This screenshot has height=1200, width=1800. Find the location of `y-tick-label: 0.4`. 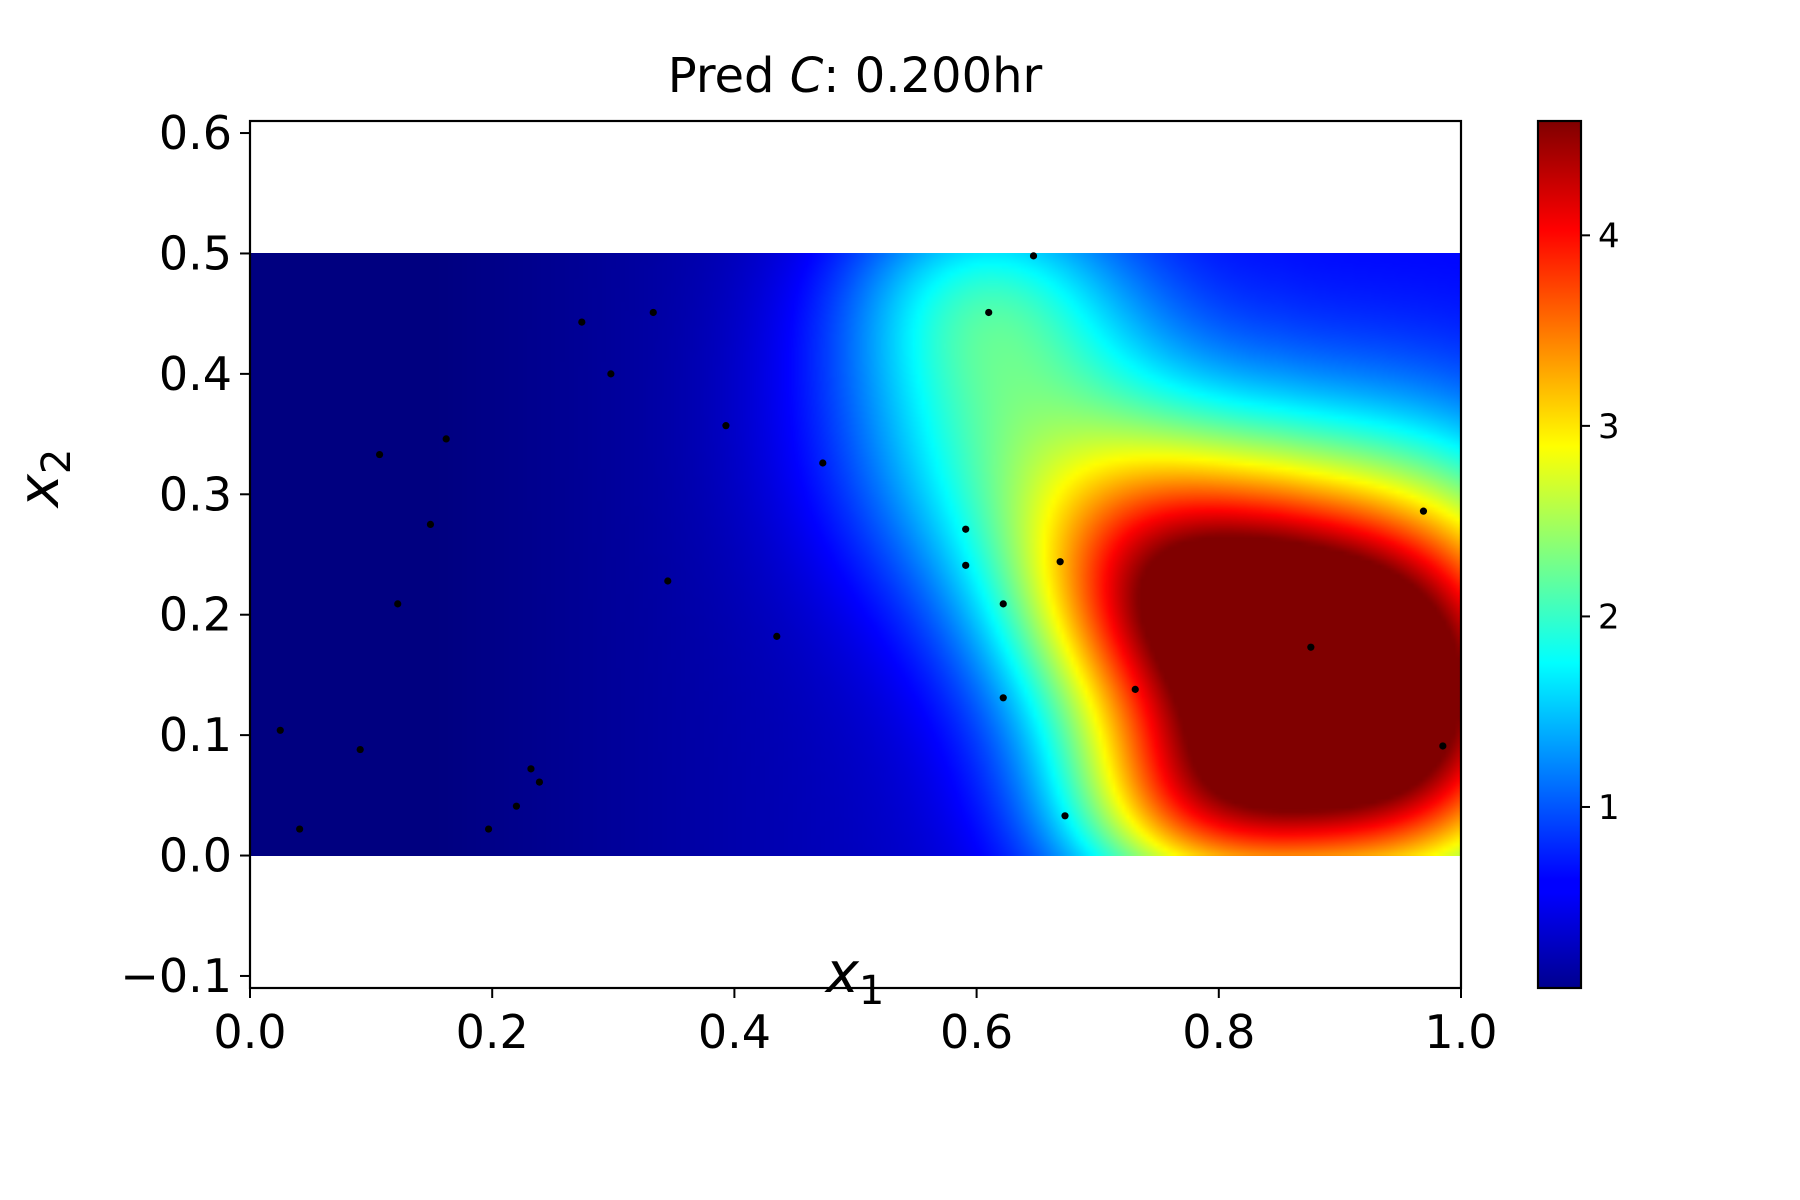

y-tick-label: 0.4 is located at coordinates (195, 374).